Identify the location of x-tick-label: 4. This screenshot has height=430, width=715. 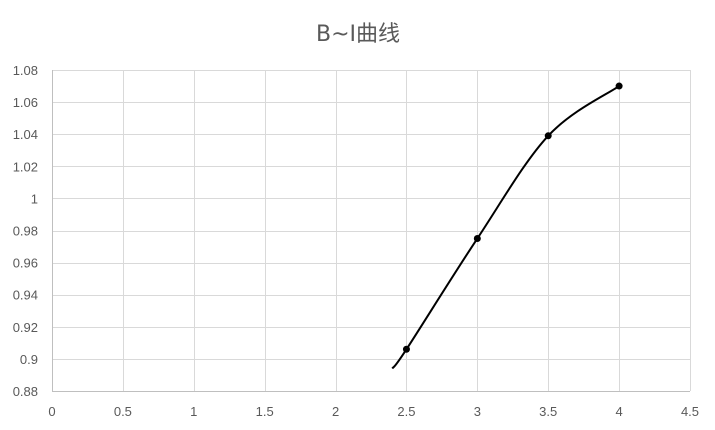
(618, 411).